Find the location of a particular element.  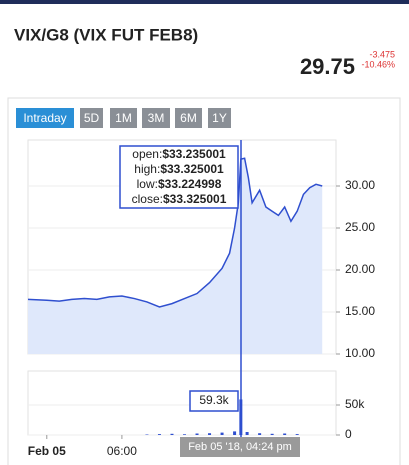

tabs: Intraday 5D 1M 3M 6M 1Y is located at coordinates (123, 118).